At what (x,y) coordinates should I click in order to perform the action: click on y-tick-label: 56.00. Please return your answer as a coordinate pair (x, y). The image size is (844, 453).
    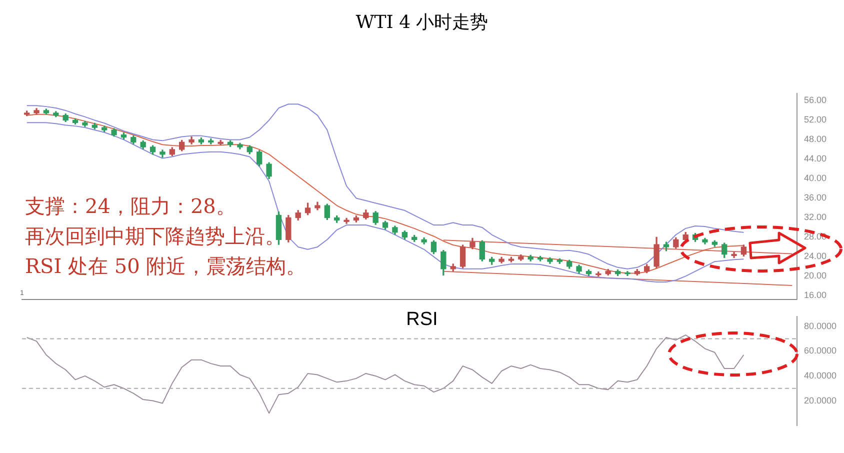
    Looking at the image, I should click on (815, 100).